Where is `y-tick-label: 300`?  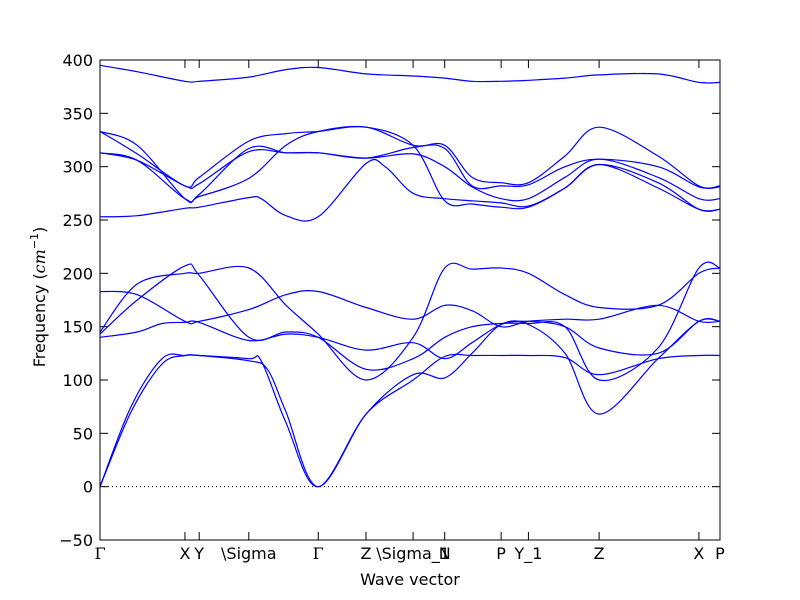
y-tick-label: 300 is located at coordinates (77, 167).